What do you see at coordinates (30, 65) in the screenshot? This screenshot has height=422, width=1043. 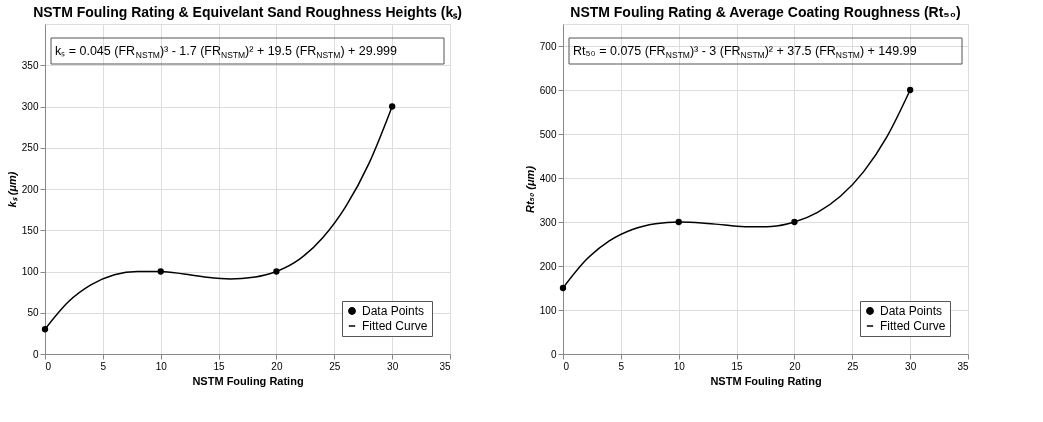 I see `y-tick-label: 350` at bounding box center [30, 65].